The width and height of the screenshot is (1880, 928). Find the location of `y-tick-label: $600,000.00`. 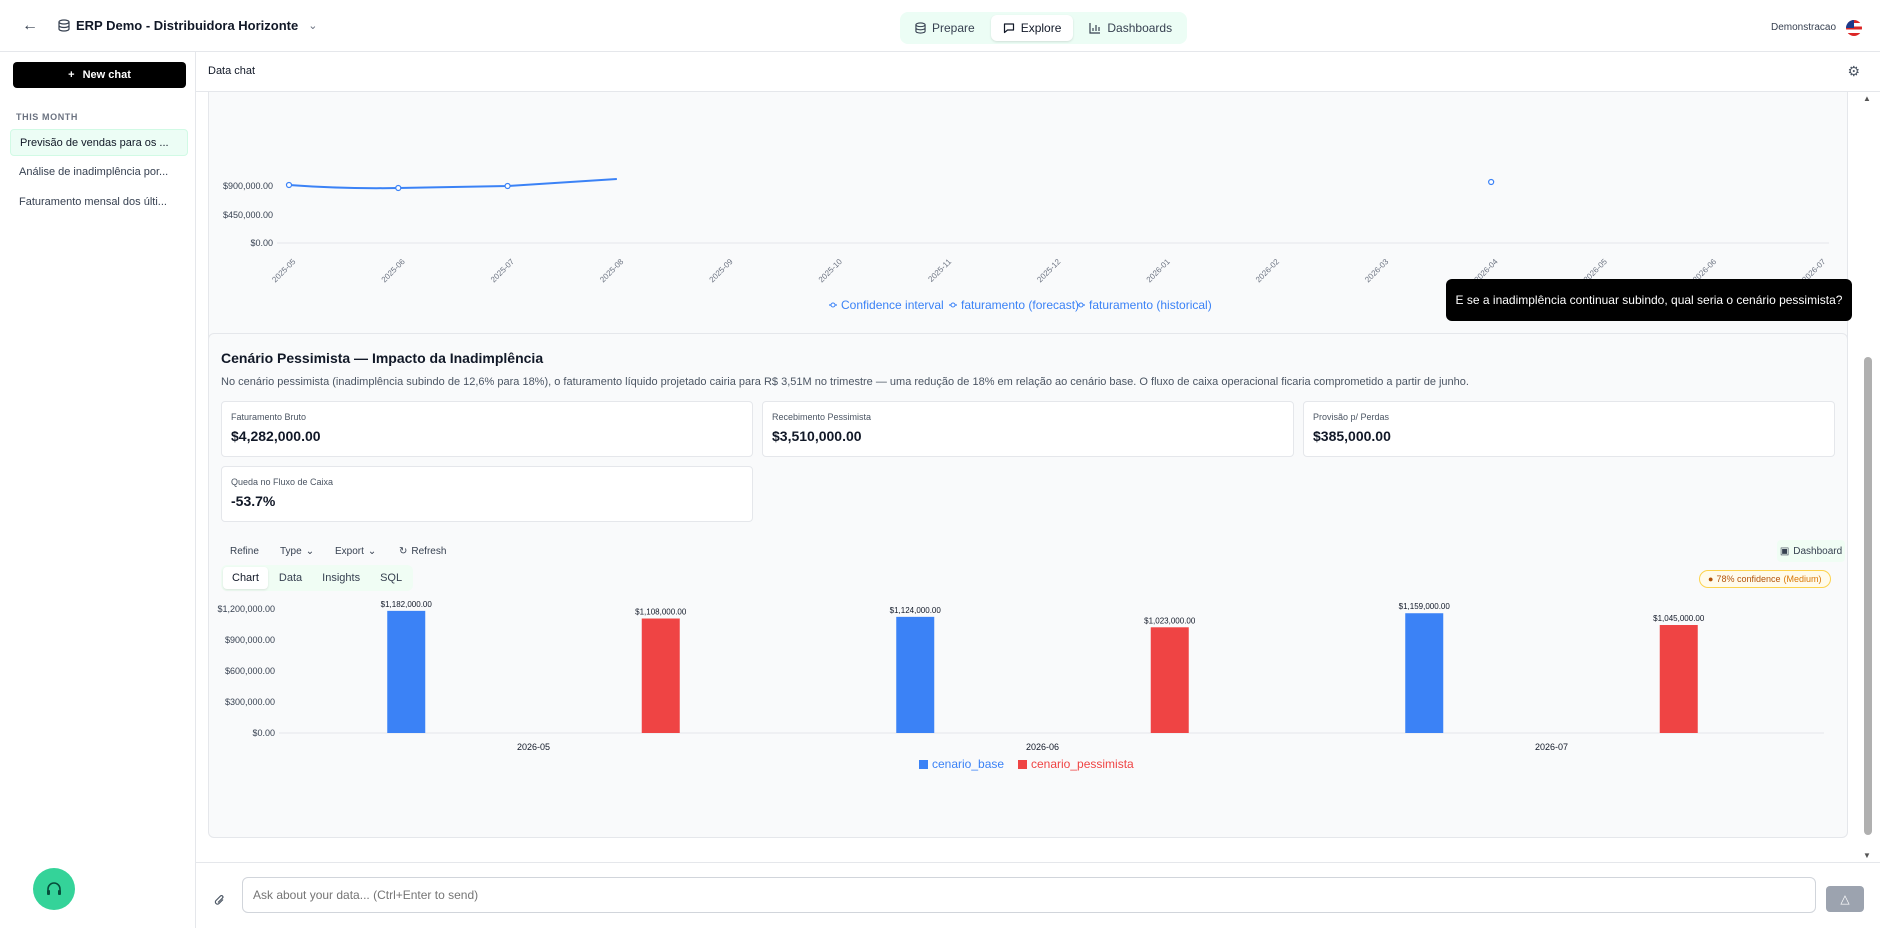

y-tick-label: $600,000.00 is located at coordinates (250, 671).